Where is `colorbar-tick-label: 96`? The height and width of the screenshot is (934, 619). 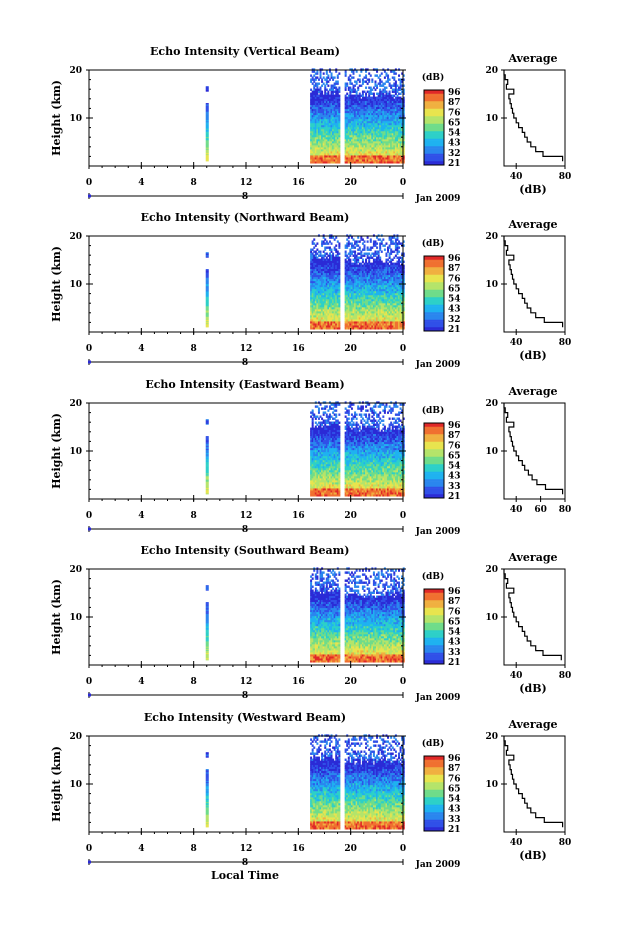
colorbar-tick-label: 96 is located at coordinates (454, 259).